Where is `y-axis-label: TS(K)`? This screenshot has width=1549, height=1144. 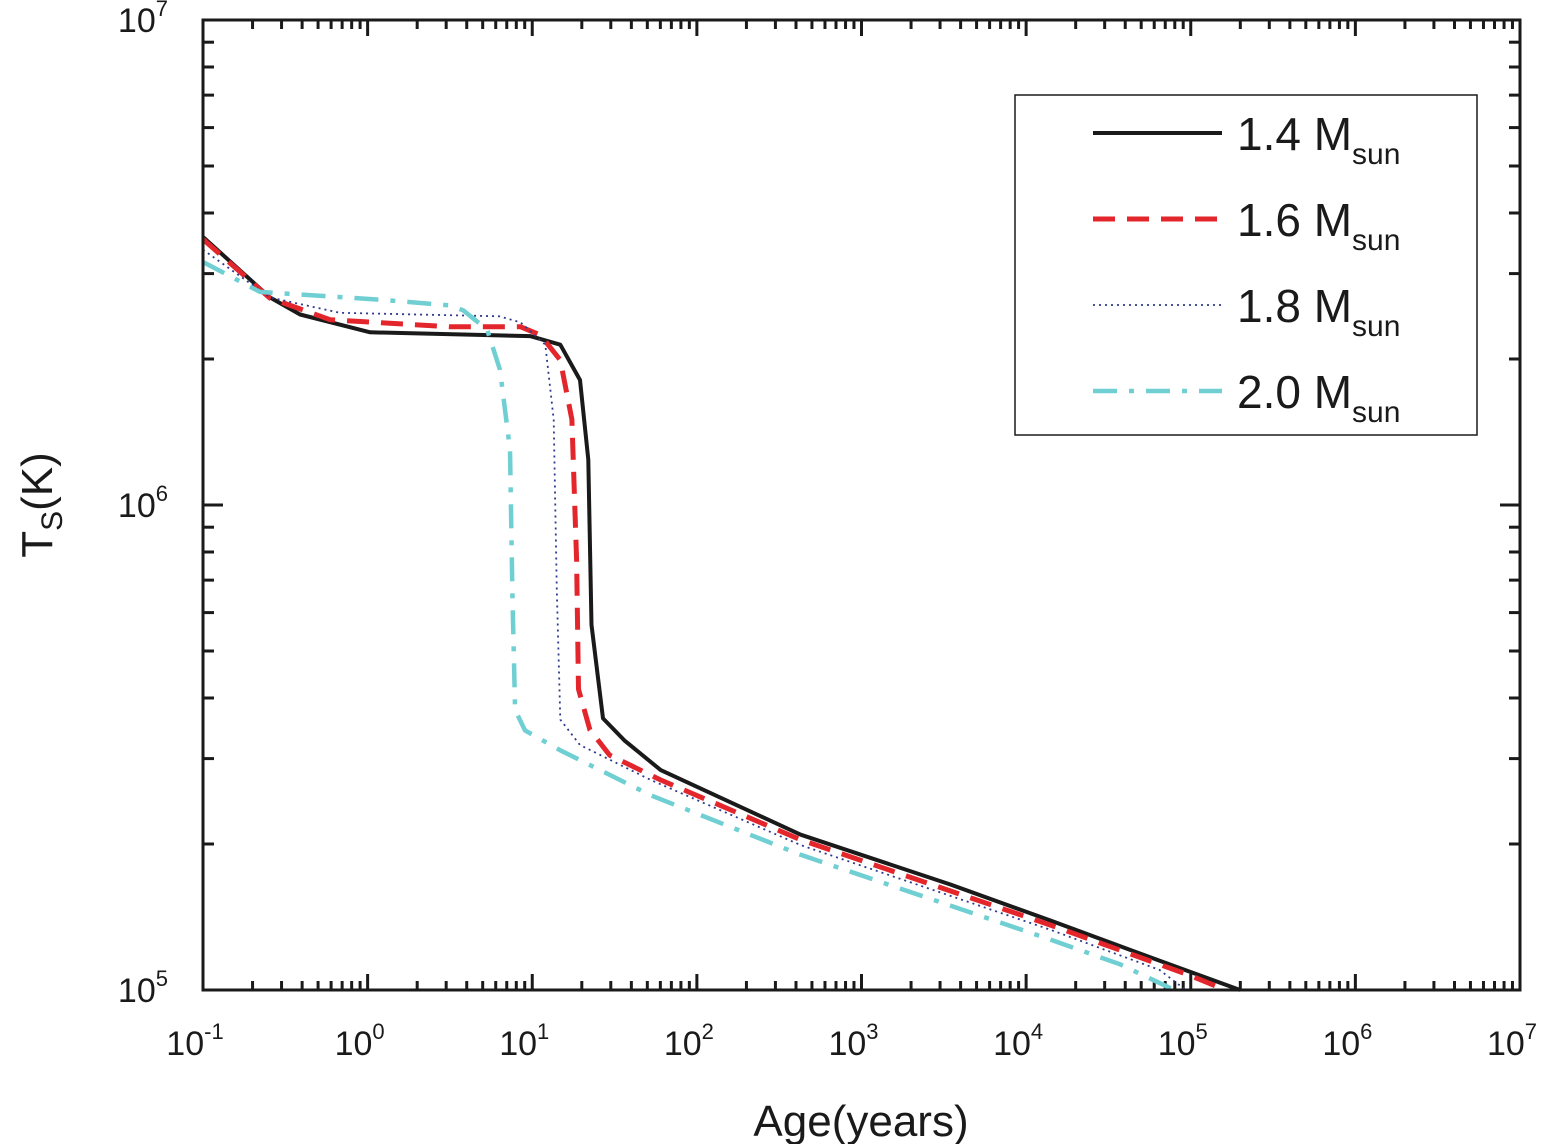 y-axis-label: TS(K) is located at coordinates (41, 505).